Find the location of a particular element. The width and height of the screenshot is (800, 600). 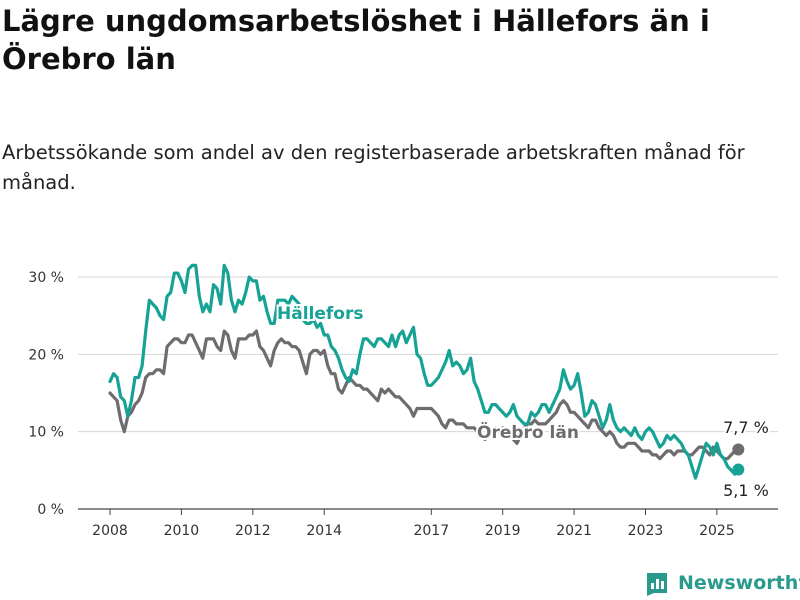

newsworthy-logo: Newsworthy is located at coordinates (722, 583).